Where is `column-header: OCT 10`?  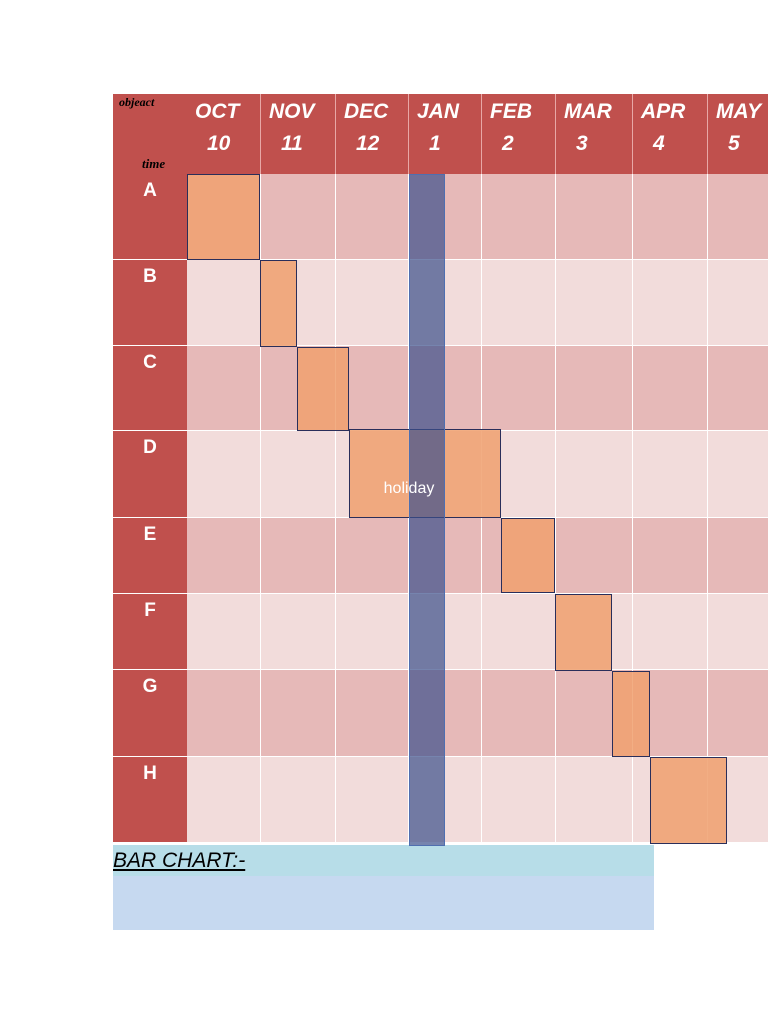
column-header: OCT 10 is located at coordinates (224, 134).